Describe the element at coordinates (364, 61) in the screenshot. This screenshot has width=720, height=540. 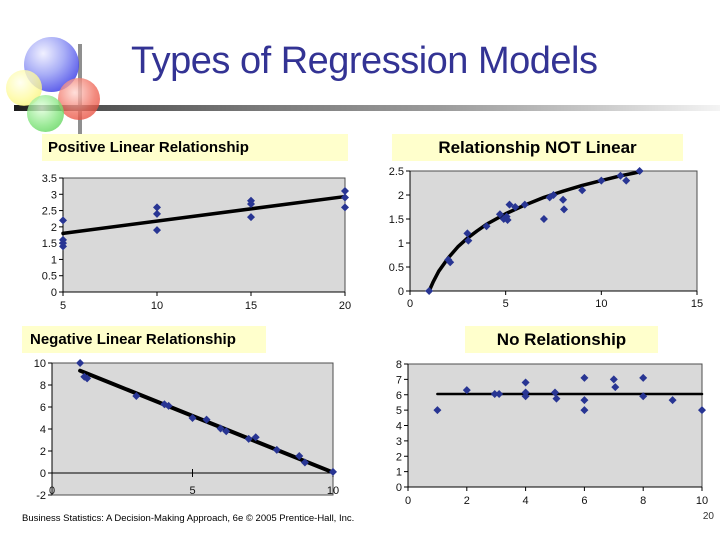
I see `page-title: Types of Regression Models` at that location.